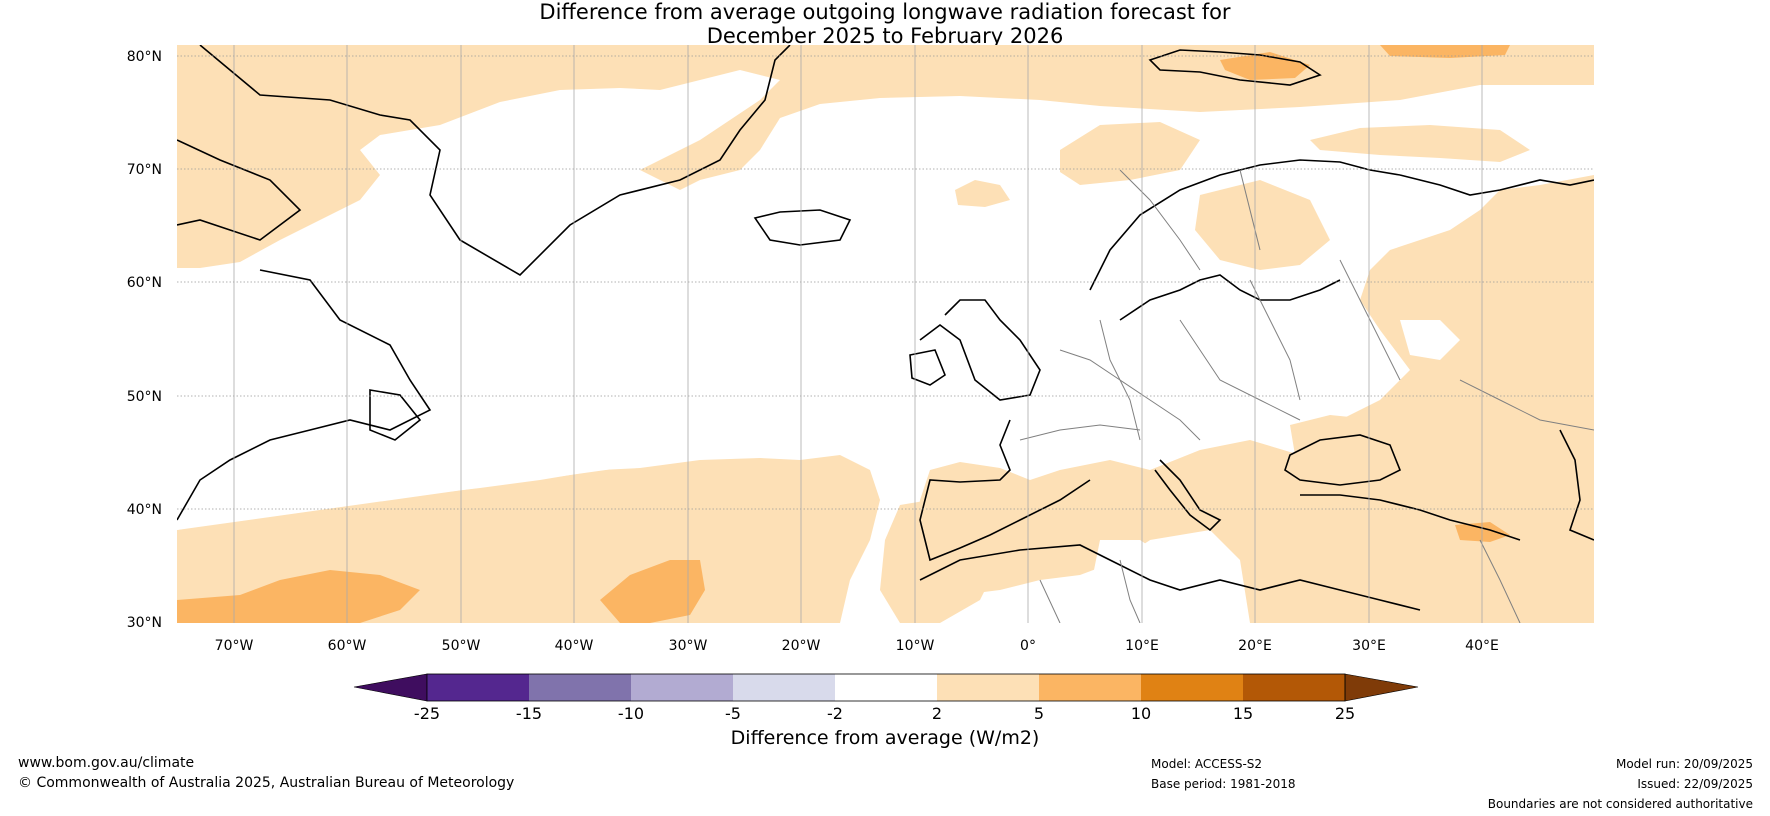 This screenshot has height=816, width=1770. What do you see at coordinates (1381, 687) in the screenshot?
I see `colorbar-extend-high` at bounding box center [1381, 687].